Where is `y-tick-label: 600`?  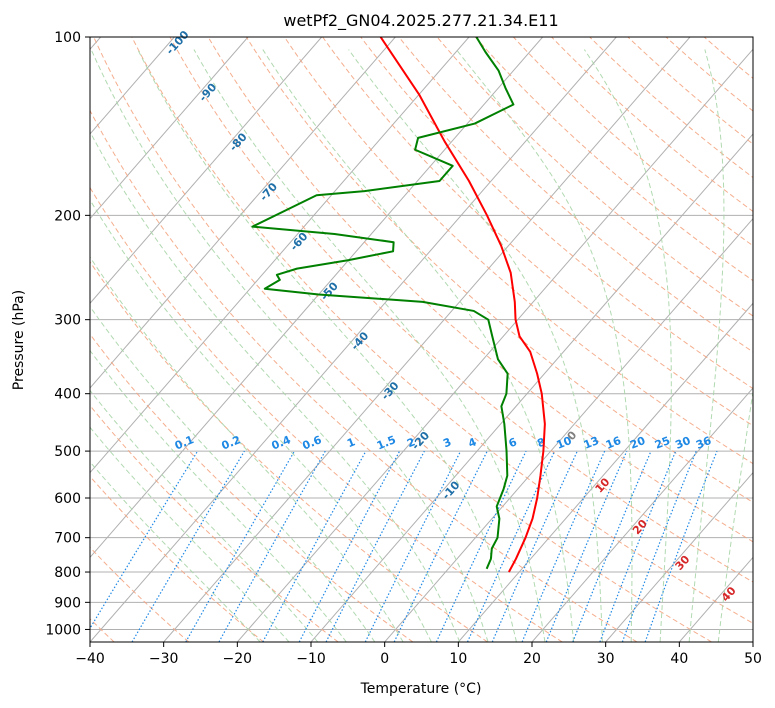 y-tick-label: 600 is located at coordinates (67, 499).